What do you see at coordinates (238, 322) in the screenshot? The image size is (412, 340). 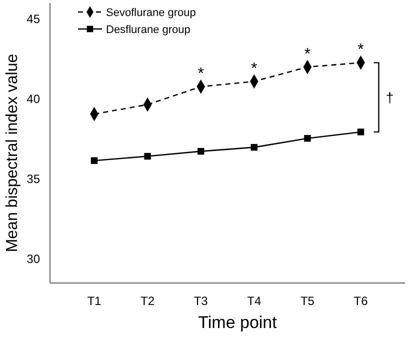 I see `x-axis-title: Time point` at bounding box center [238, 322].